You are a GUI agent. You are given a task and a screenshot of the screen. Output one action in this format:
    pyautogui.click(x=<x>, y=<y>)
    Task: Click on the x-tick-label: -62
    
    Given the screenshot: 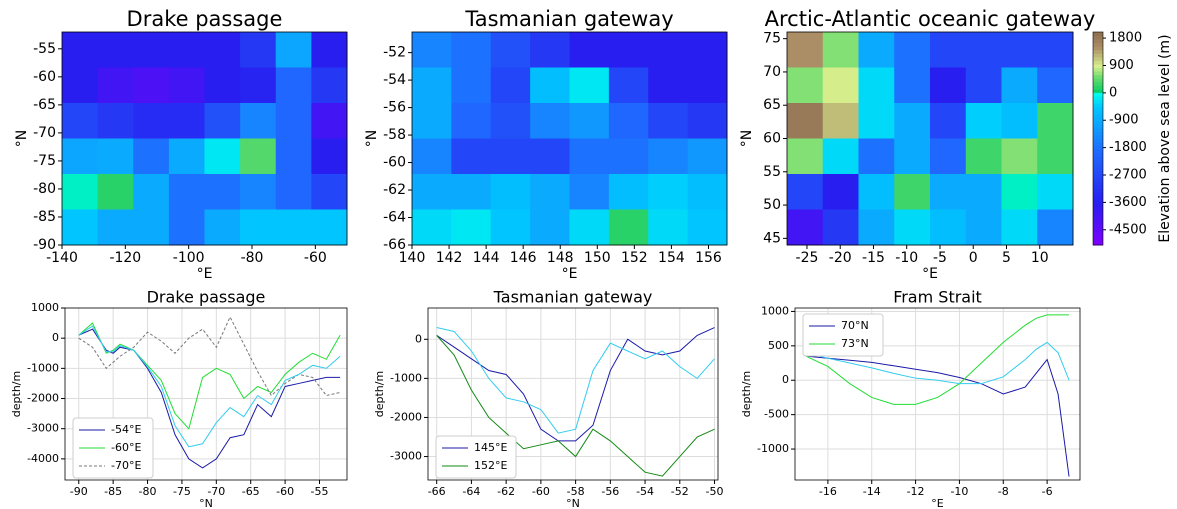 What is the action you would take?
    pyautogui.click(x=506, y=491)
    